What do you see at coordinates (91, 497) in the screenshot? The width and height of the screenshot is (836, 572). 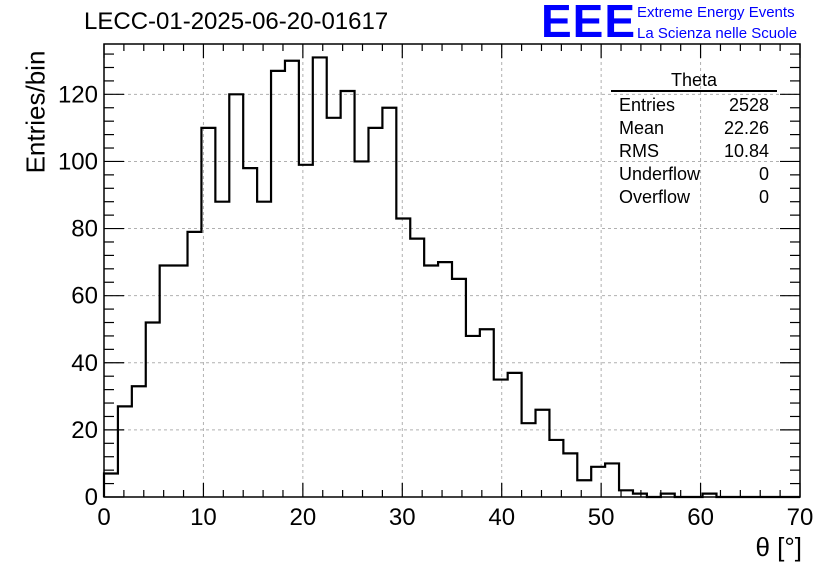 I see `y-tick-label: 0` at bounding box center [91, 497].